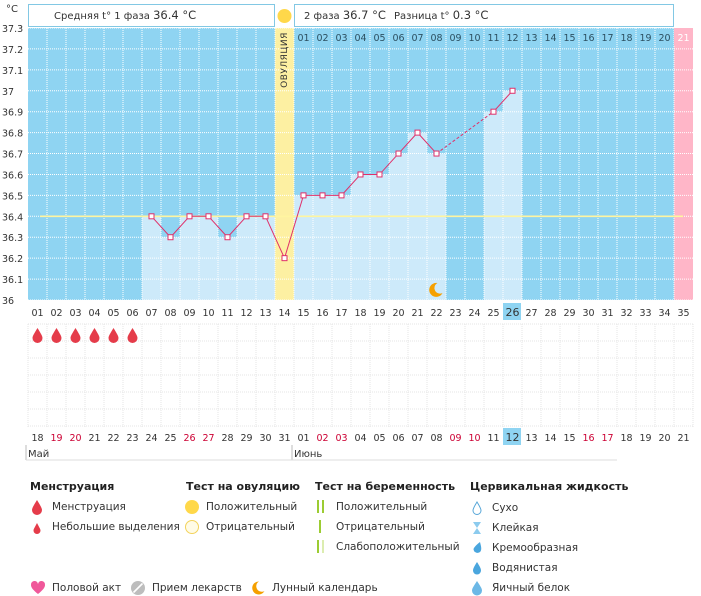 The height and width of the screenshot is (596, 701). Describe the element at coordinates (550, 313) in the screenshot. I see `cycle-day-label: 28` at that location.